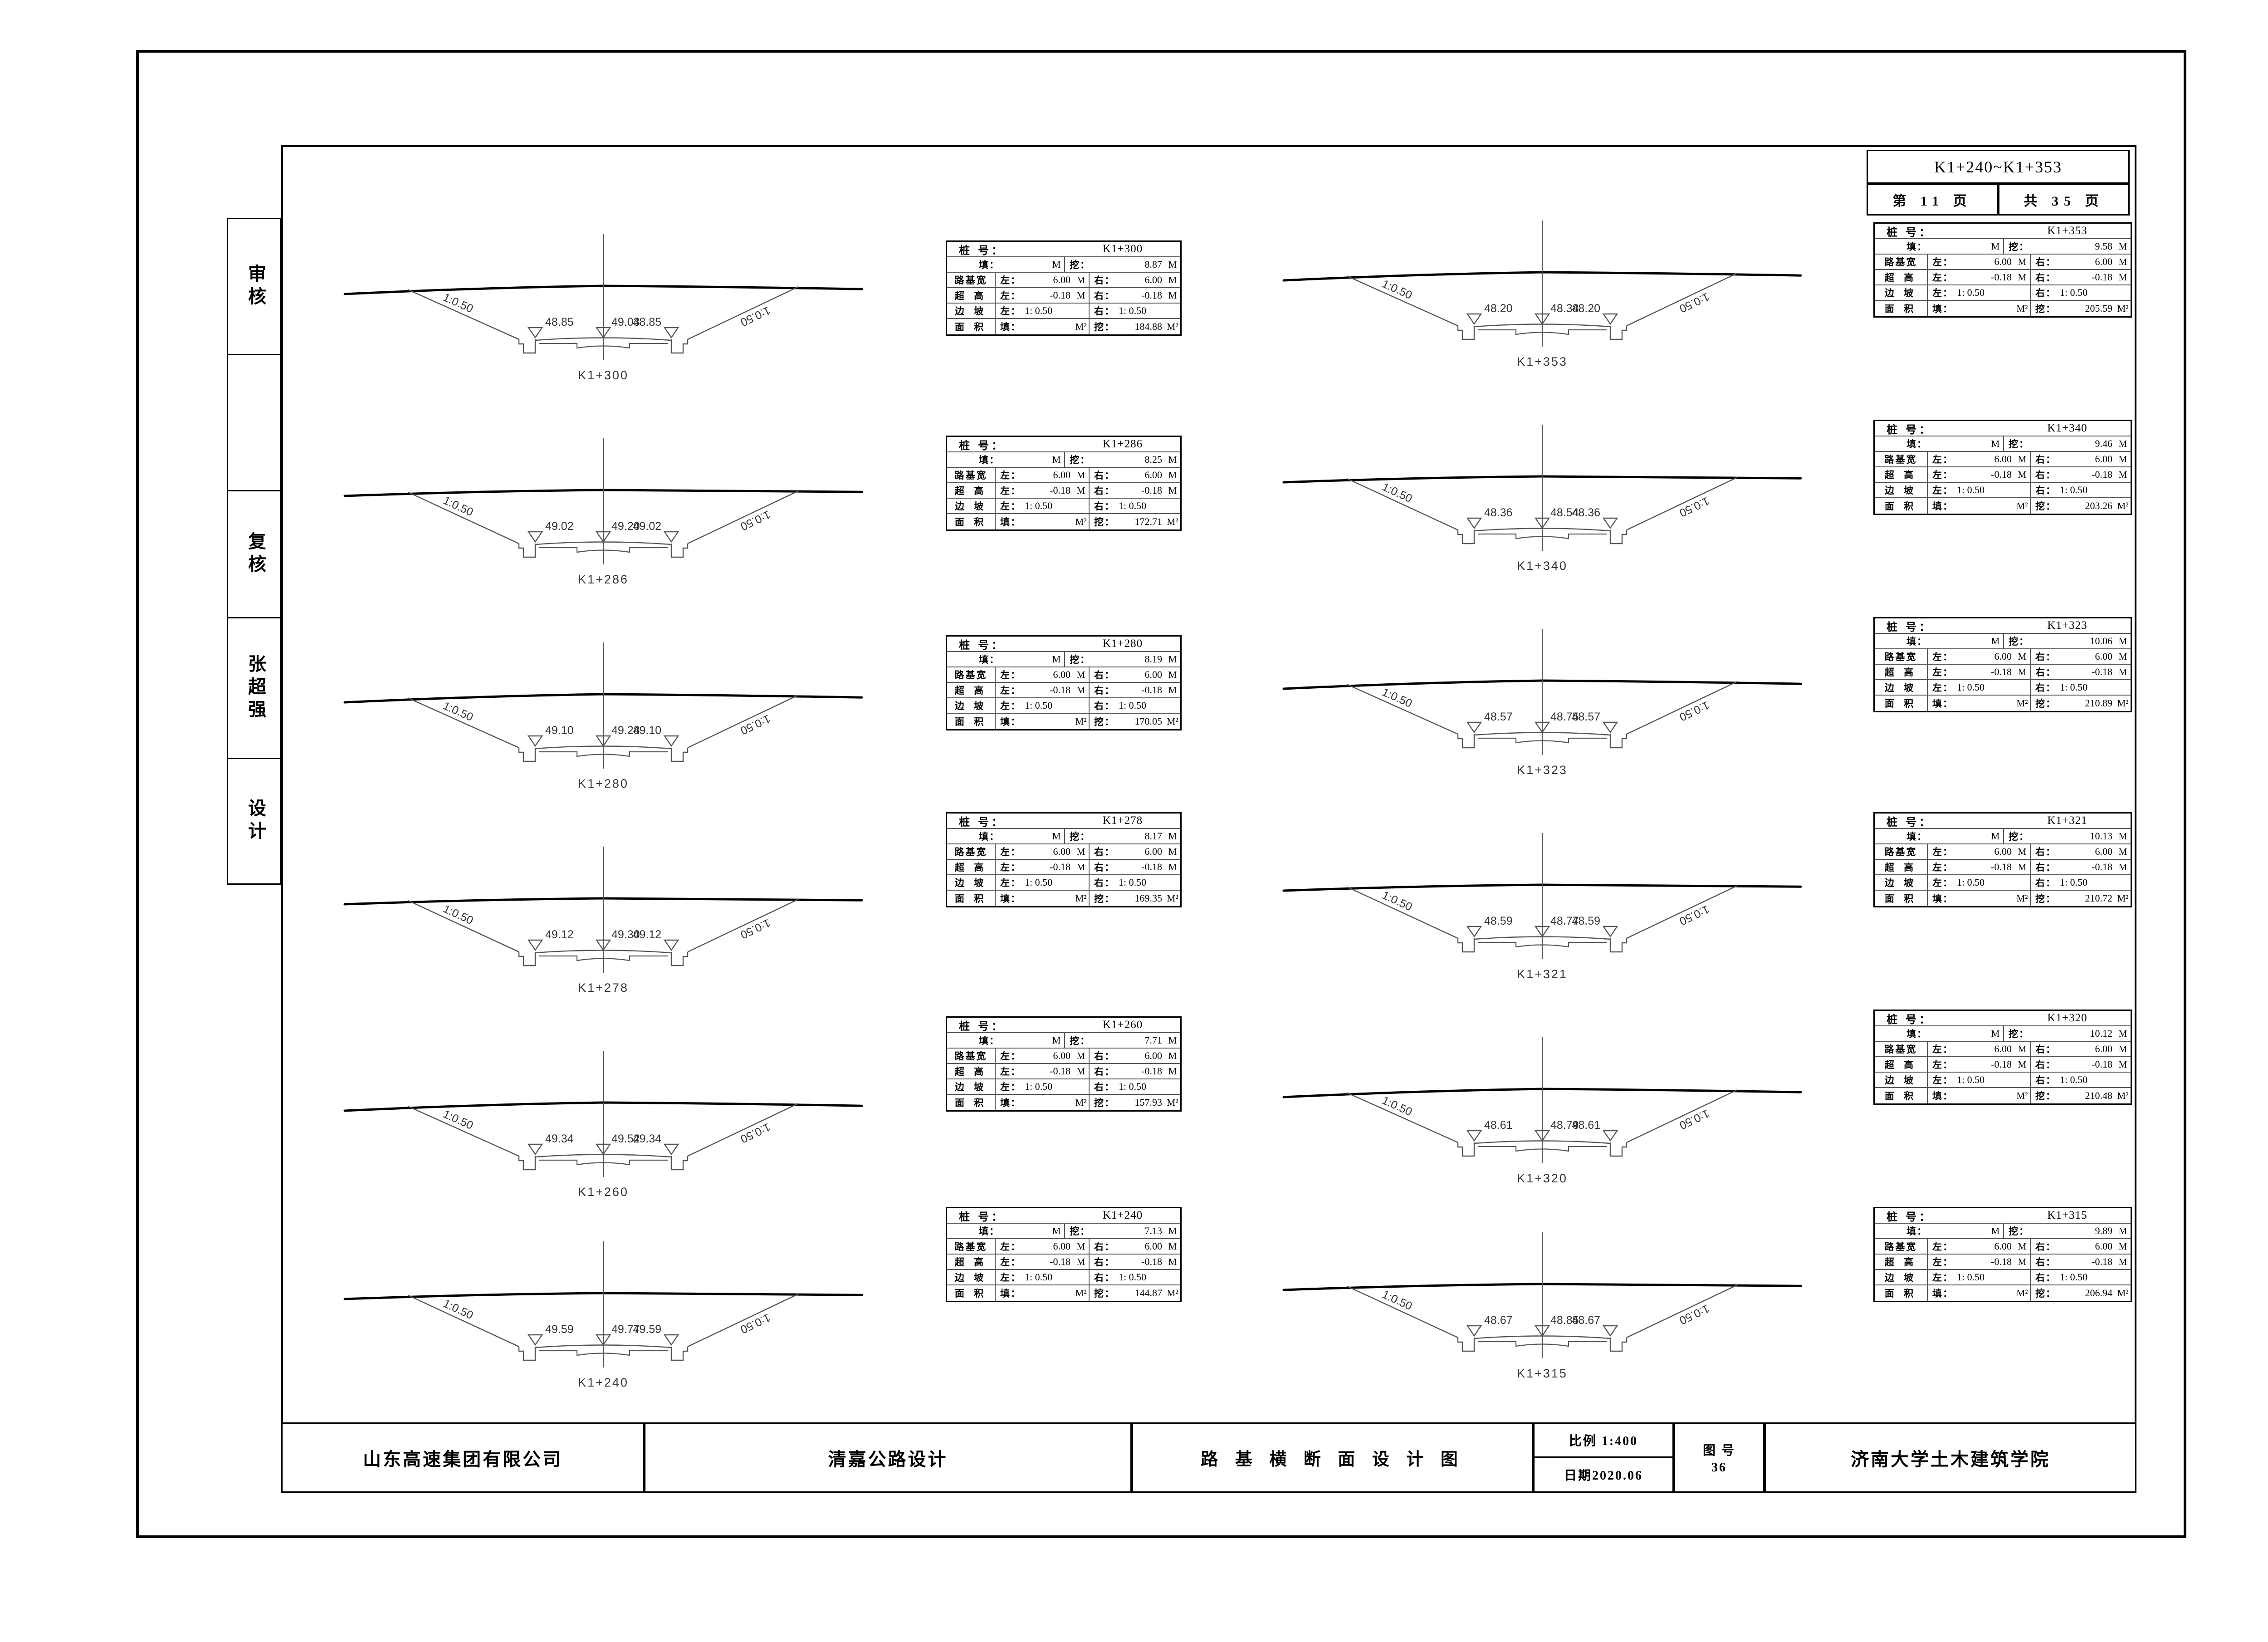 The height and width of the screenshot is (1642, 2268). Describe the element at coordinates (1332, 1458) in the screenshot. I see `titleblock-drawing-title: 路 基 横 断 面 设 计 图` at that location.